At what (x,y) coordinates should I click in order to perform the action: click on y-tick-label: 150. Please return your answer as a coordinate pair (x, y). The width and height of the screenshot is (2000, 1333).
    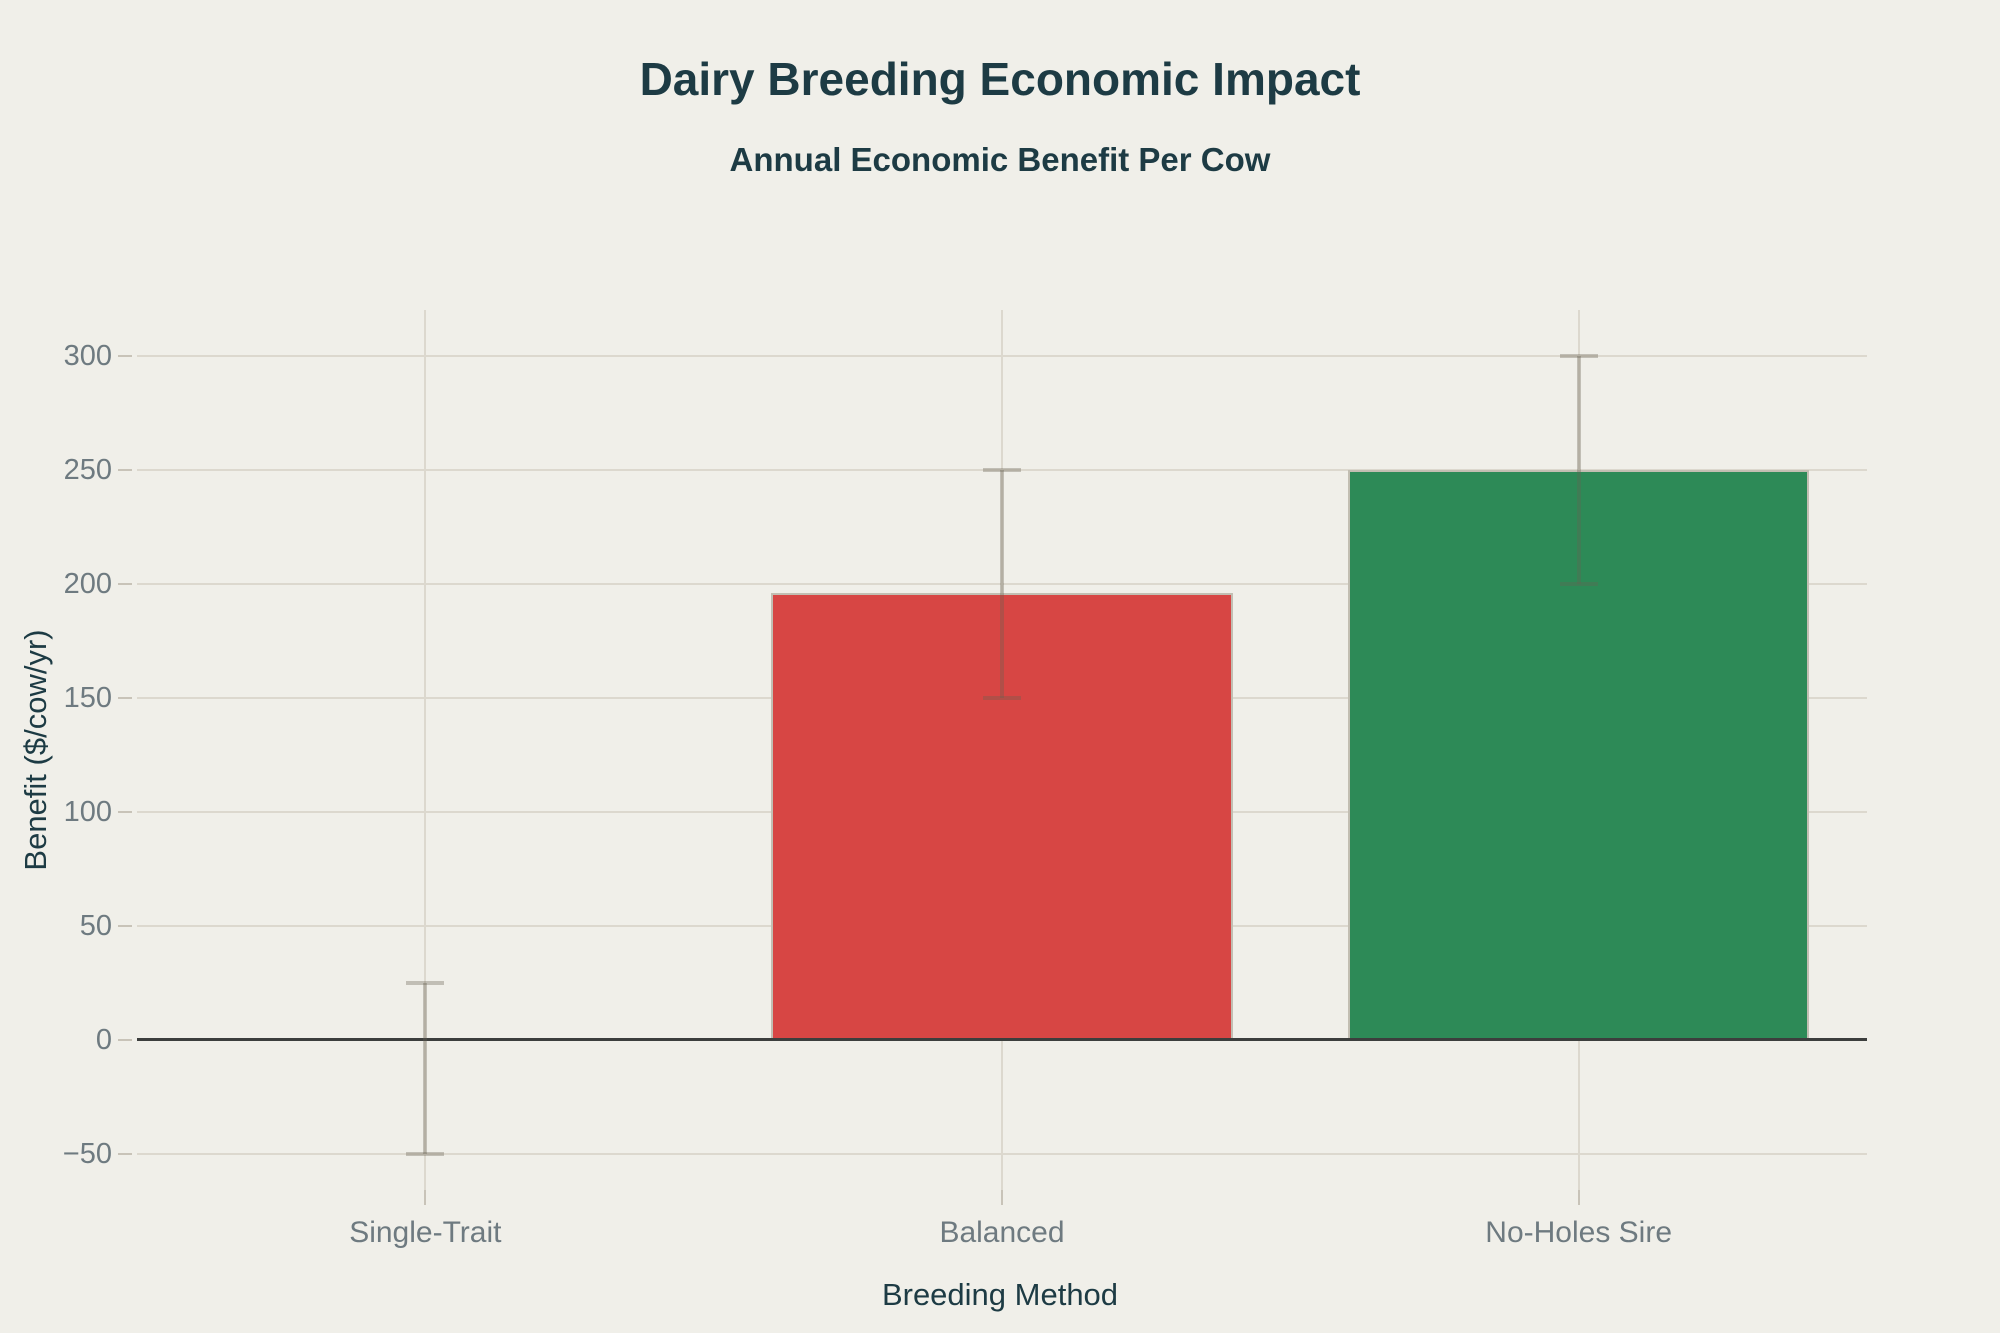
    Looking at the image, I should click on (87, 697).